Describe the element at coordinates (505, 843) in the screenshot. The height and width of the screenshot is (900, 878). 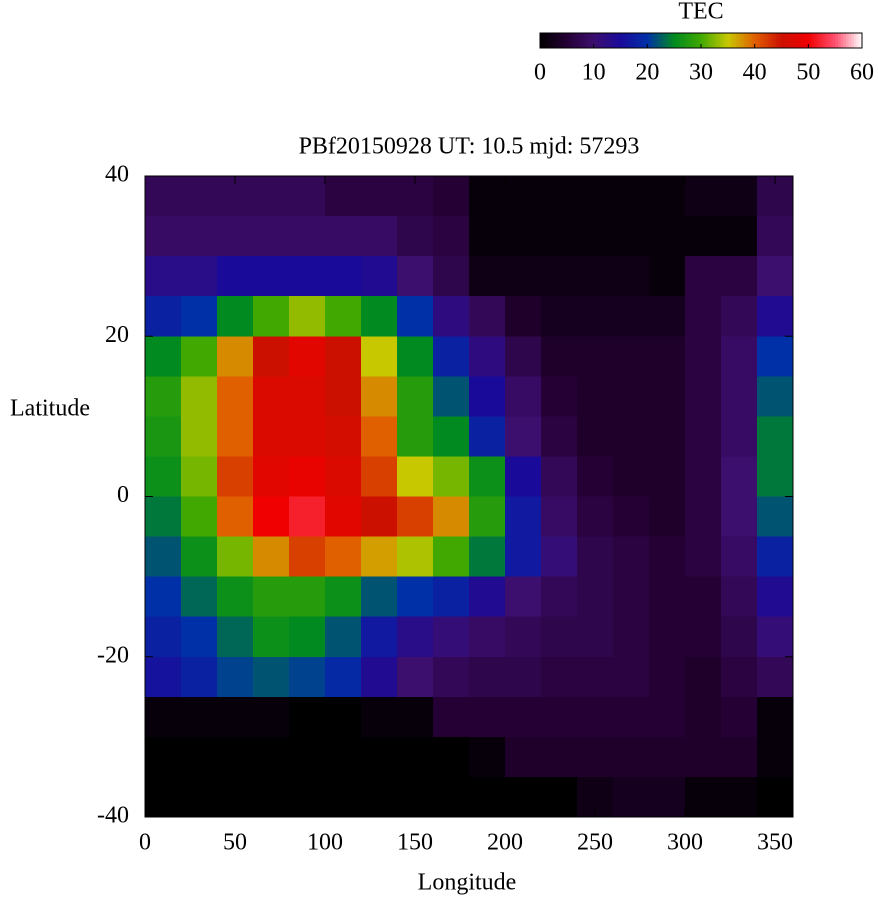
I see `x-tick-label: 200` at that location.